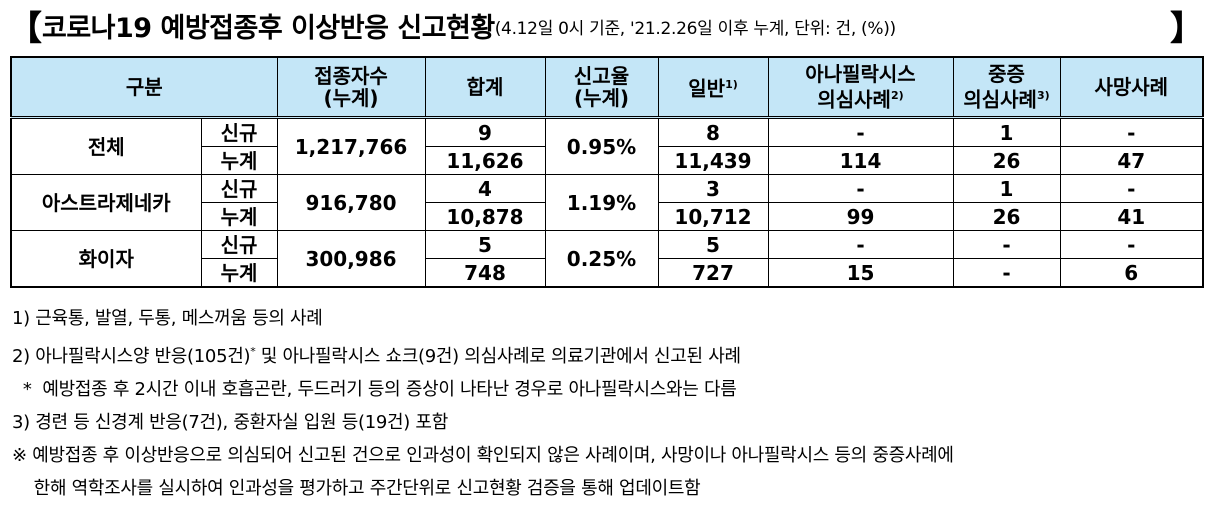 Image resolution: width=1212 pixels, height=509 pixels. Describe the element at coordinates (1187, 29) in the screenshot. I see `title-close-bracket: 】` at that location.